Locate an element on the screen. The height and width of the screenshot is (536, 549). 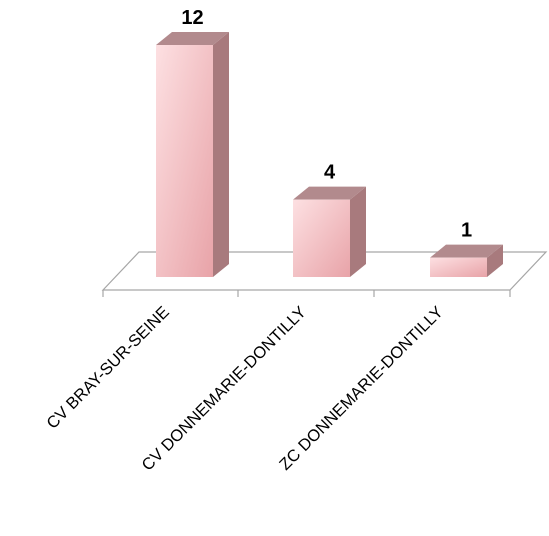
category-label: CV DONNEMARIE-DONTILLY is located at coordinates (223, 388).